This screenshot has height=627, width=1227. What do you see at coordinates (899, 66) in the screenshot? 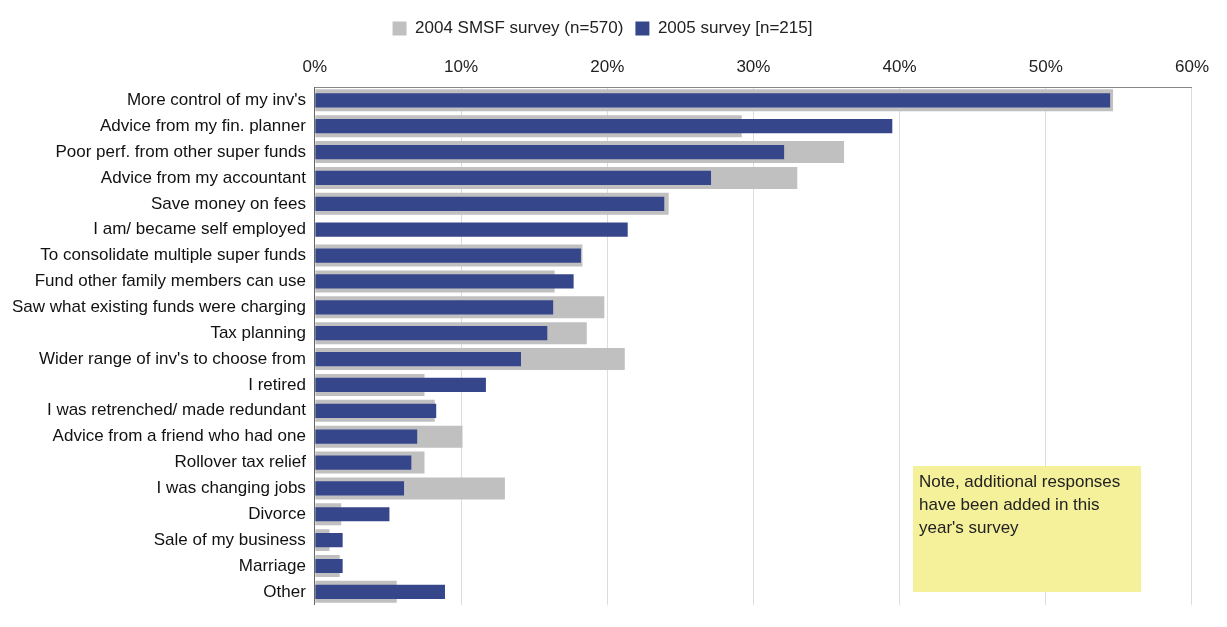
I see `x-tick-label: 40%` at bounding box center [899, 66].